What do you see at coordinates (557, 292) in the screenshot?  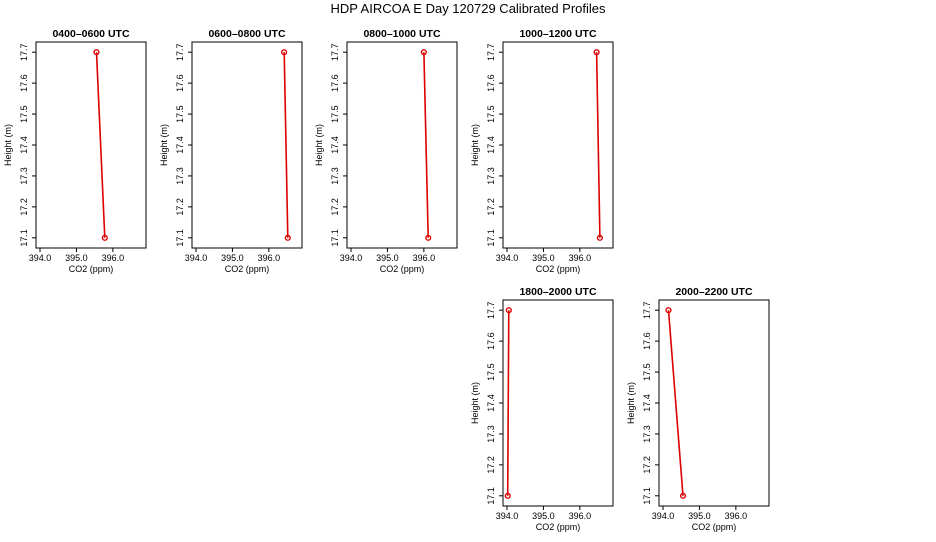 I see `panel-title: 1800–2000 UTC` at bounding box center [557, 292].